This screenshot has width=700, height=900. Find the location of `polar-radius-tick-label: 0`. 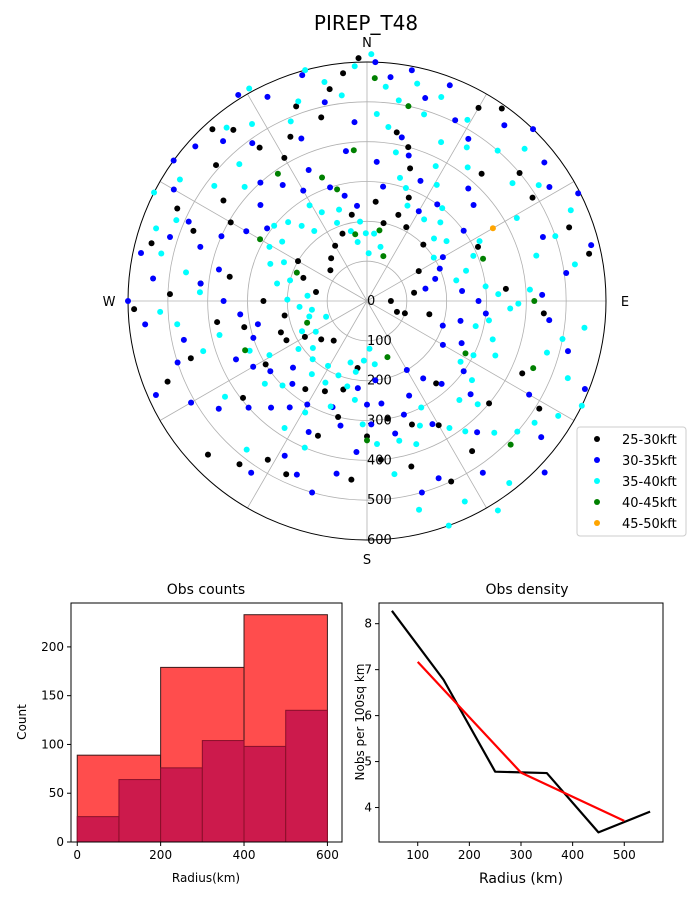

polar-radius-tick-label: 0 is located at coordinates (371, 301).